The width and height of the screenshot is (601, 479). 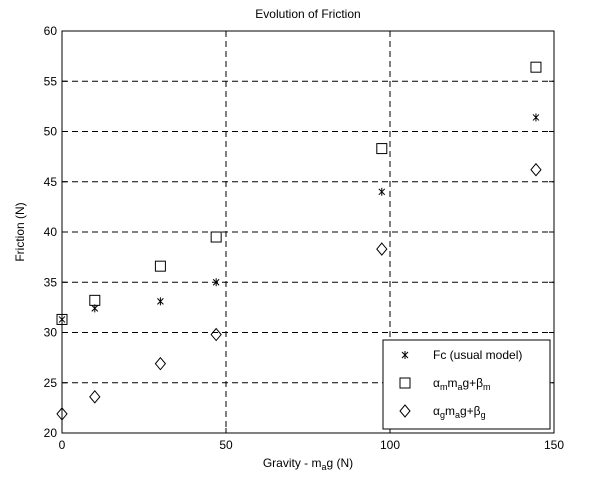 What do you see at coordinates (51, 333) in the screenshot?
I see `y-tick-label: 30` at bounding box center [51, 333].